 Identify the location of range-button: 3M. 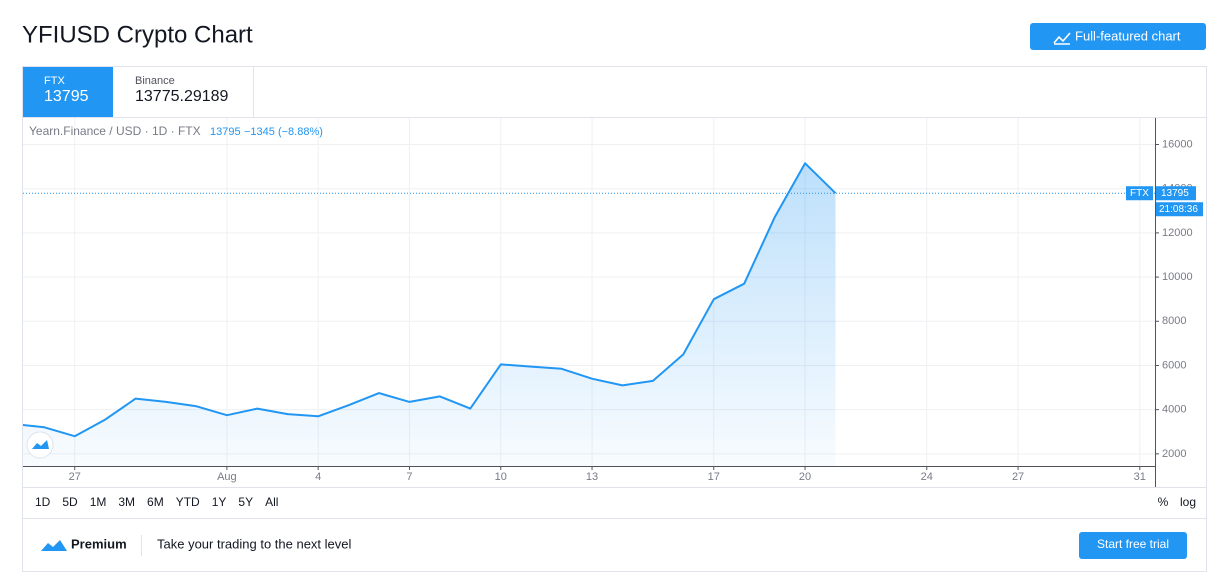
(126, 502).